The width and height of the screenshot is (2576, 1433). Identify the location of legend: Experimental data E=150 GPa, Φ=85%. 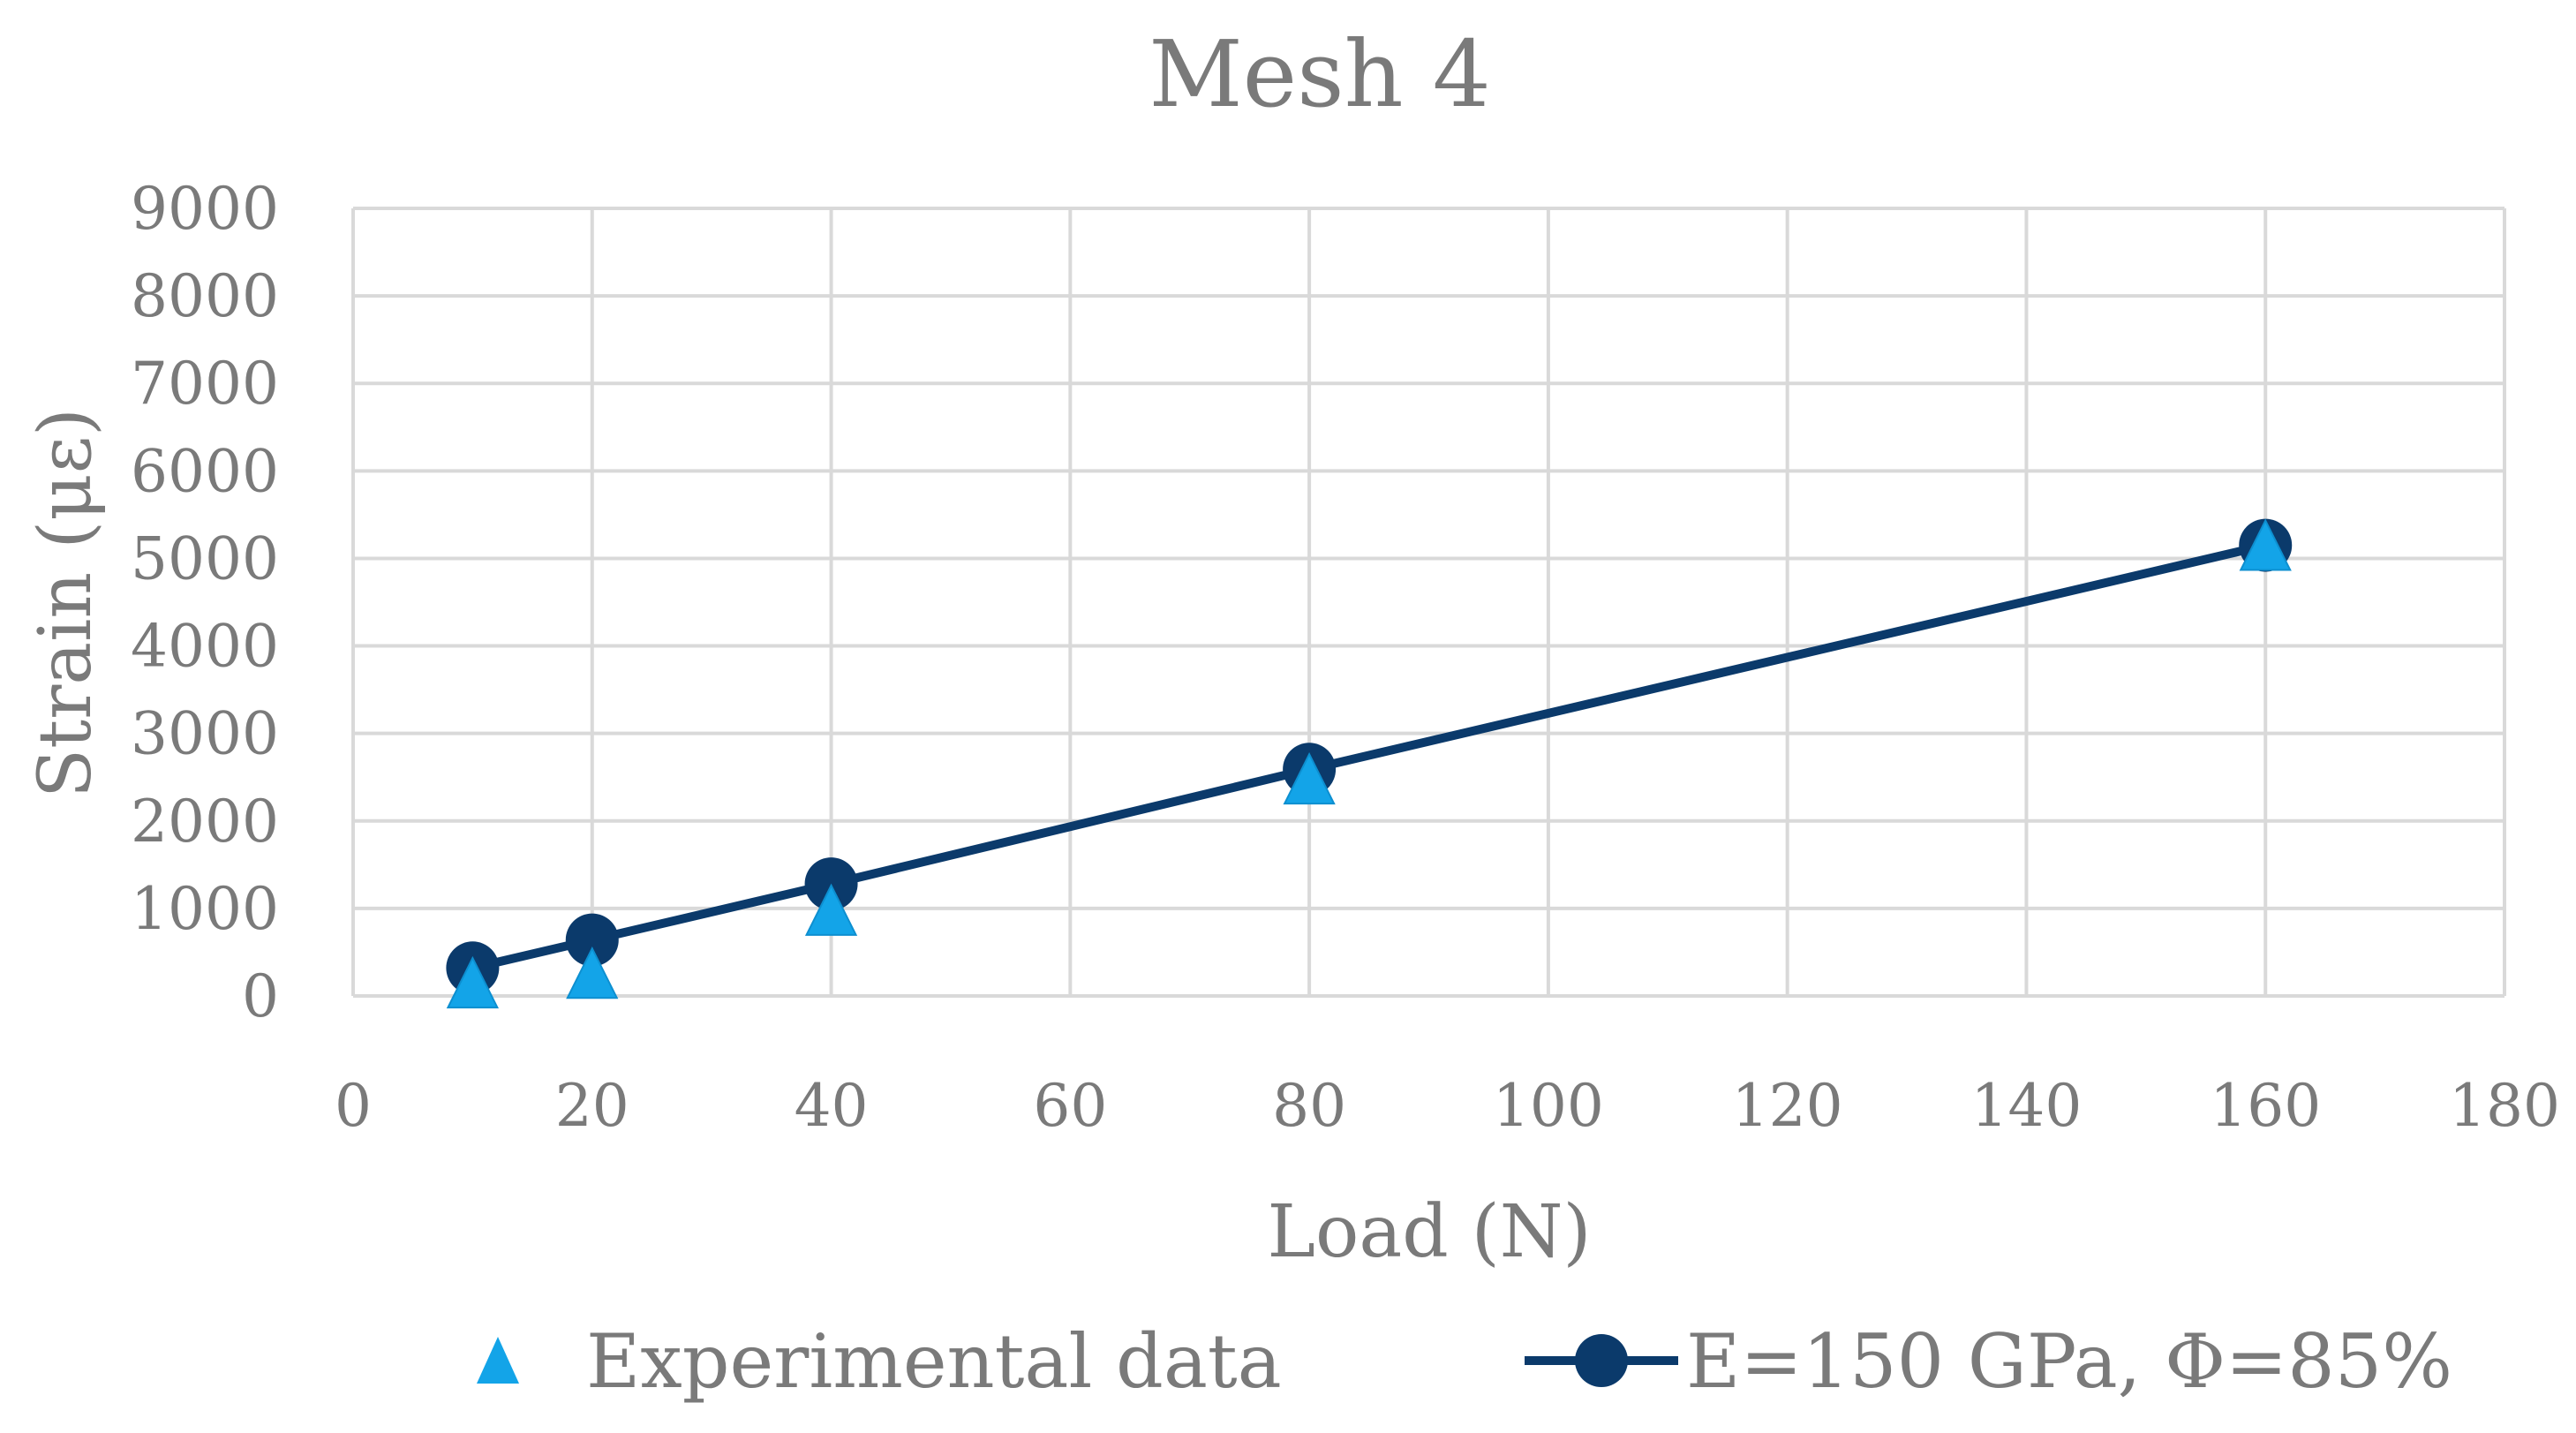
(1465, 1362).